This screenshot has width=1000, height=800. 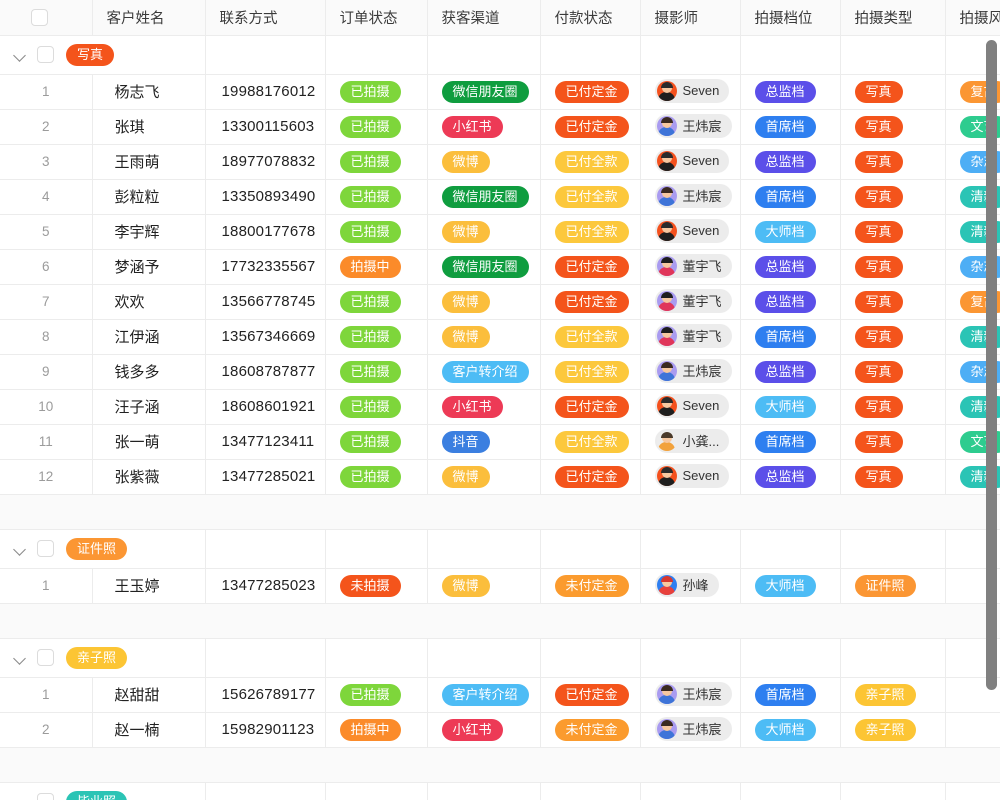 I want to click on cell-channel: 微信朋友圈, so click(x=484, y=267).